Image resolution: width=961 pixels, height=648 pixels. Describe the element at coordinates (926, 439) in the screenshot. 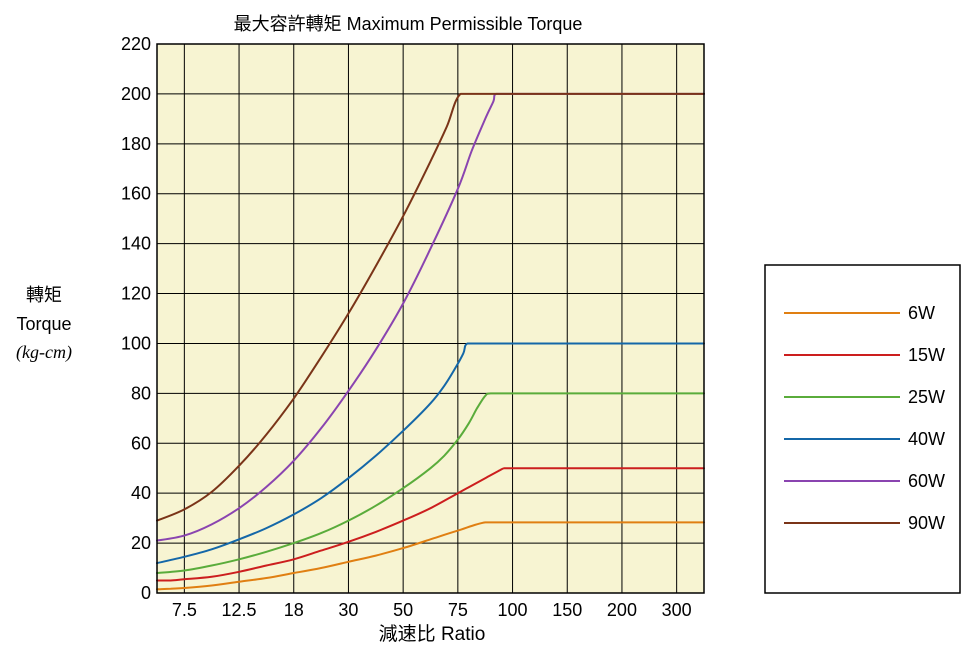

I see `legend-label-40w: 40W` at that location.